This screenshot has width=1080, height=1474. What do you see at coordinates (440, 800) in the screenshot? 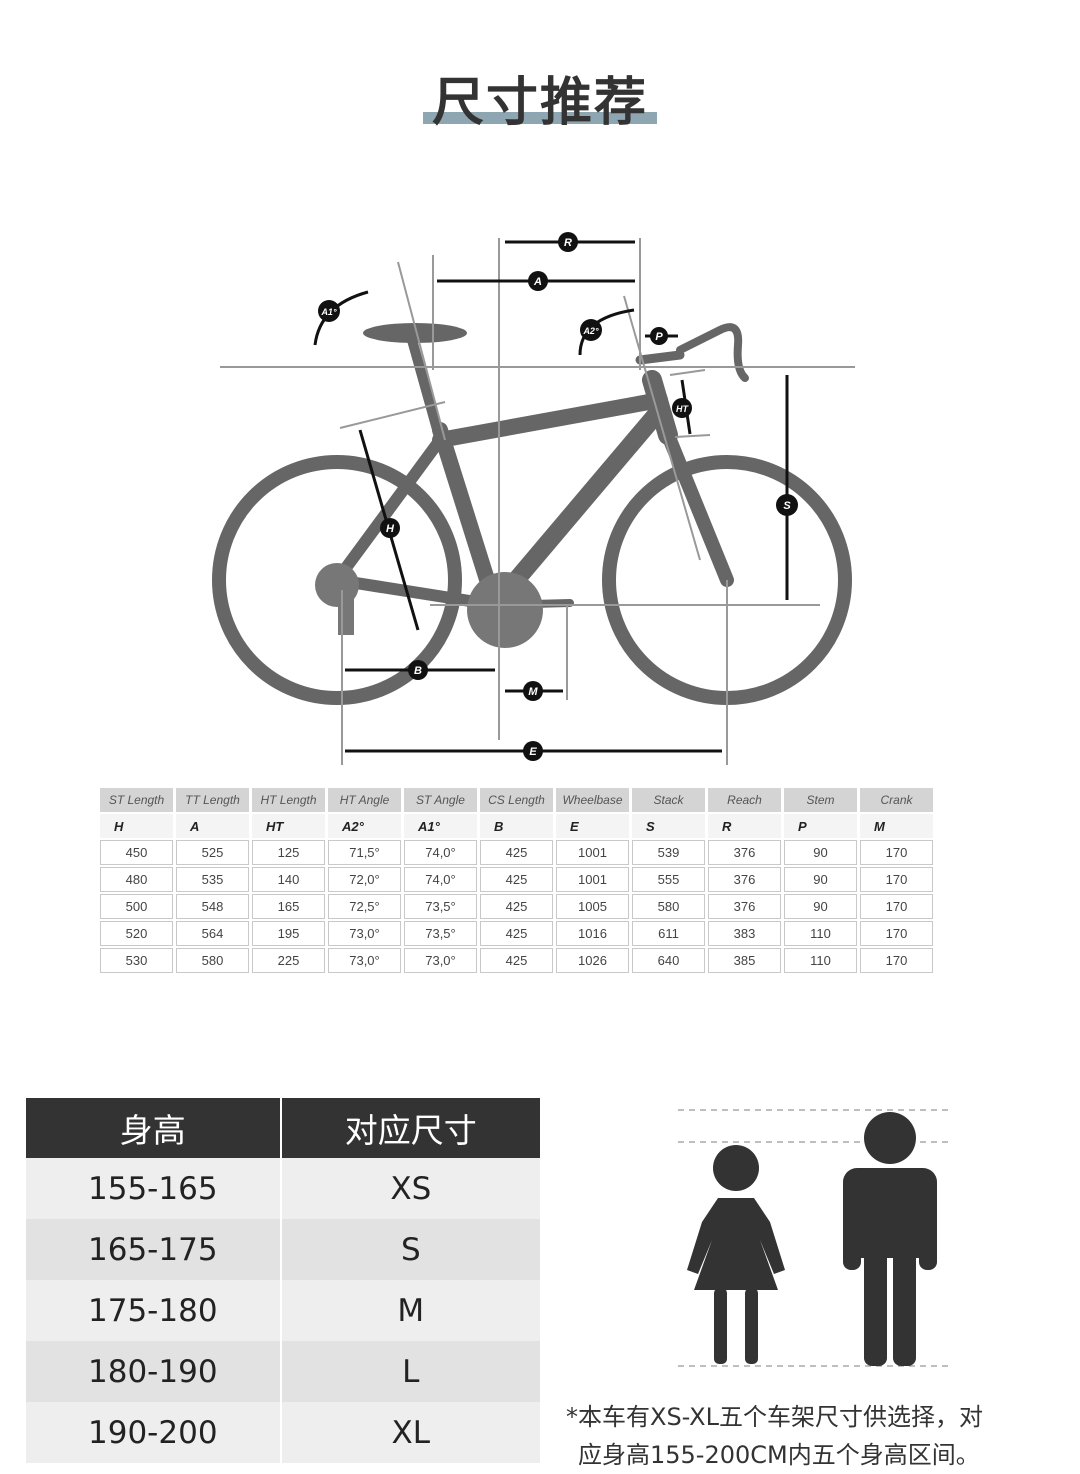
I see `geometry-header: ST Angle` at bounding box center [440, 800].